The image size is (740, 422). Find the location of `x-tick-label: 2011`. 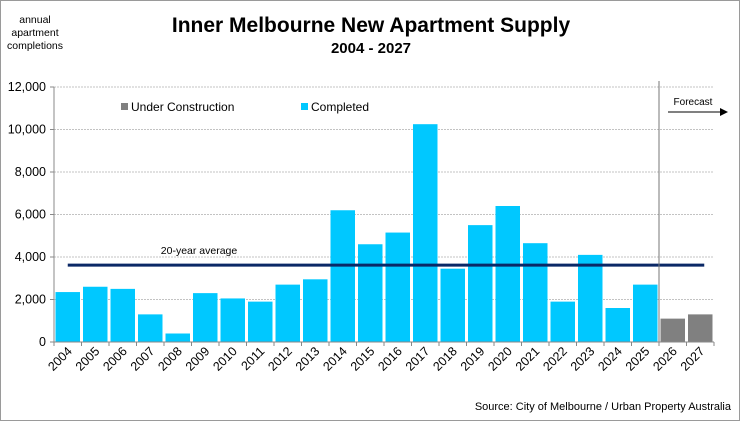

x-tick-label: 2011 is located at coordinates (252, 358).